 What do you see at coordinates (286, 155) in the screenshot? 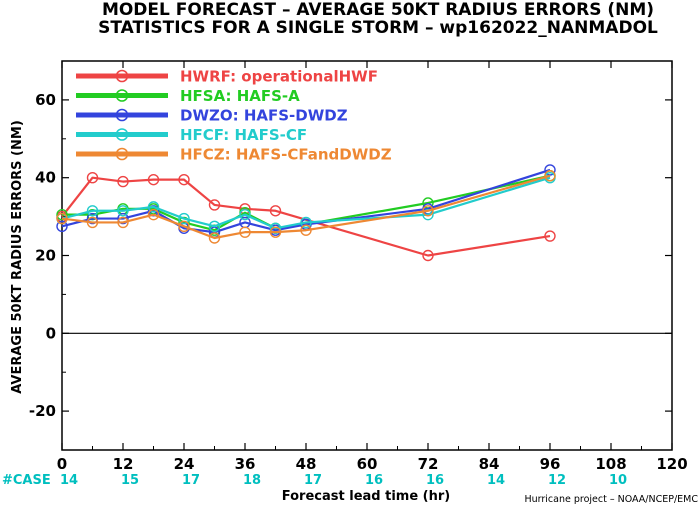
I see `legend-label: HFCZ: HAFS-CFandDWDZ` at bounding box center [286, 155].